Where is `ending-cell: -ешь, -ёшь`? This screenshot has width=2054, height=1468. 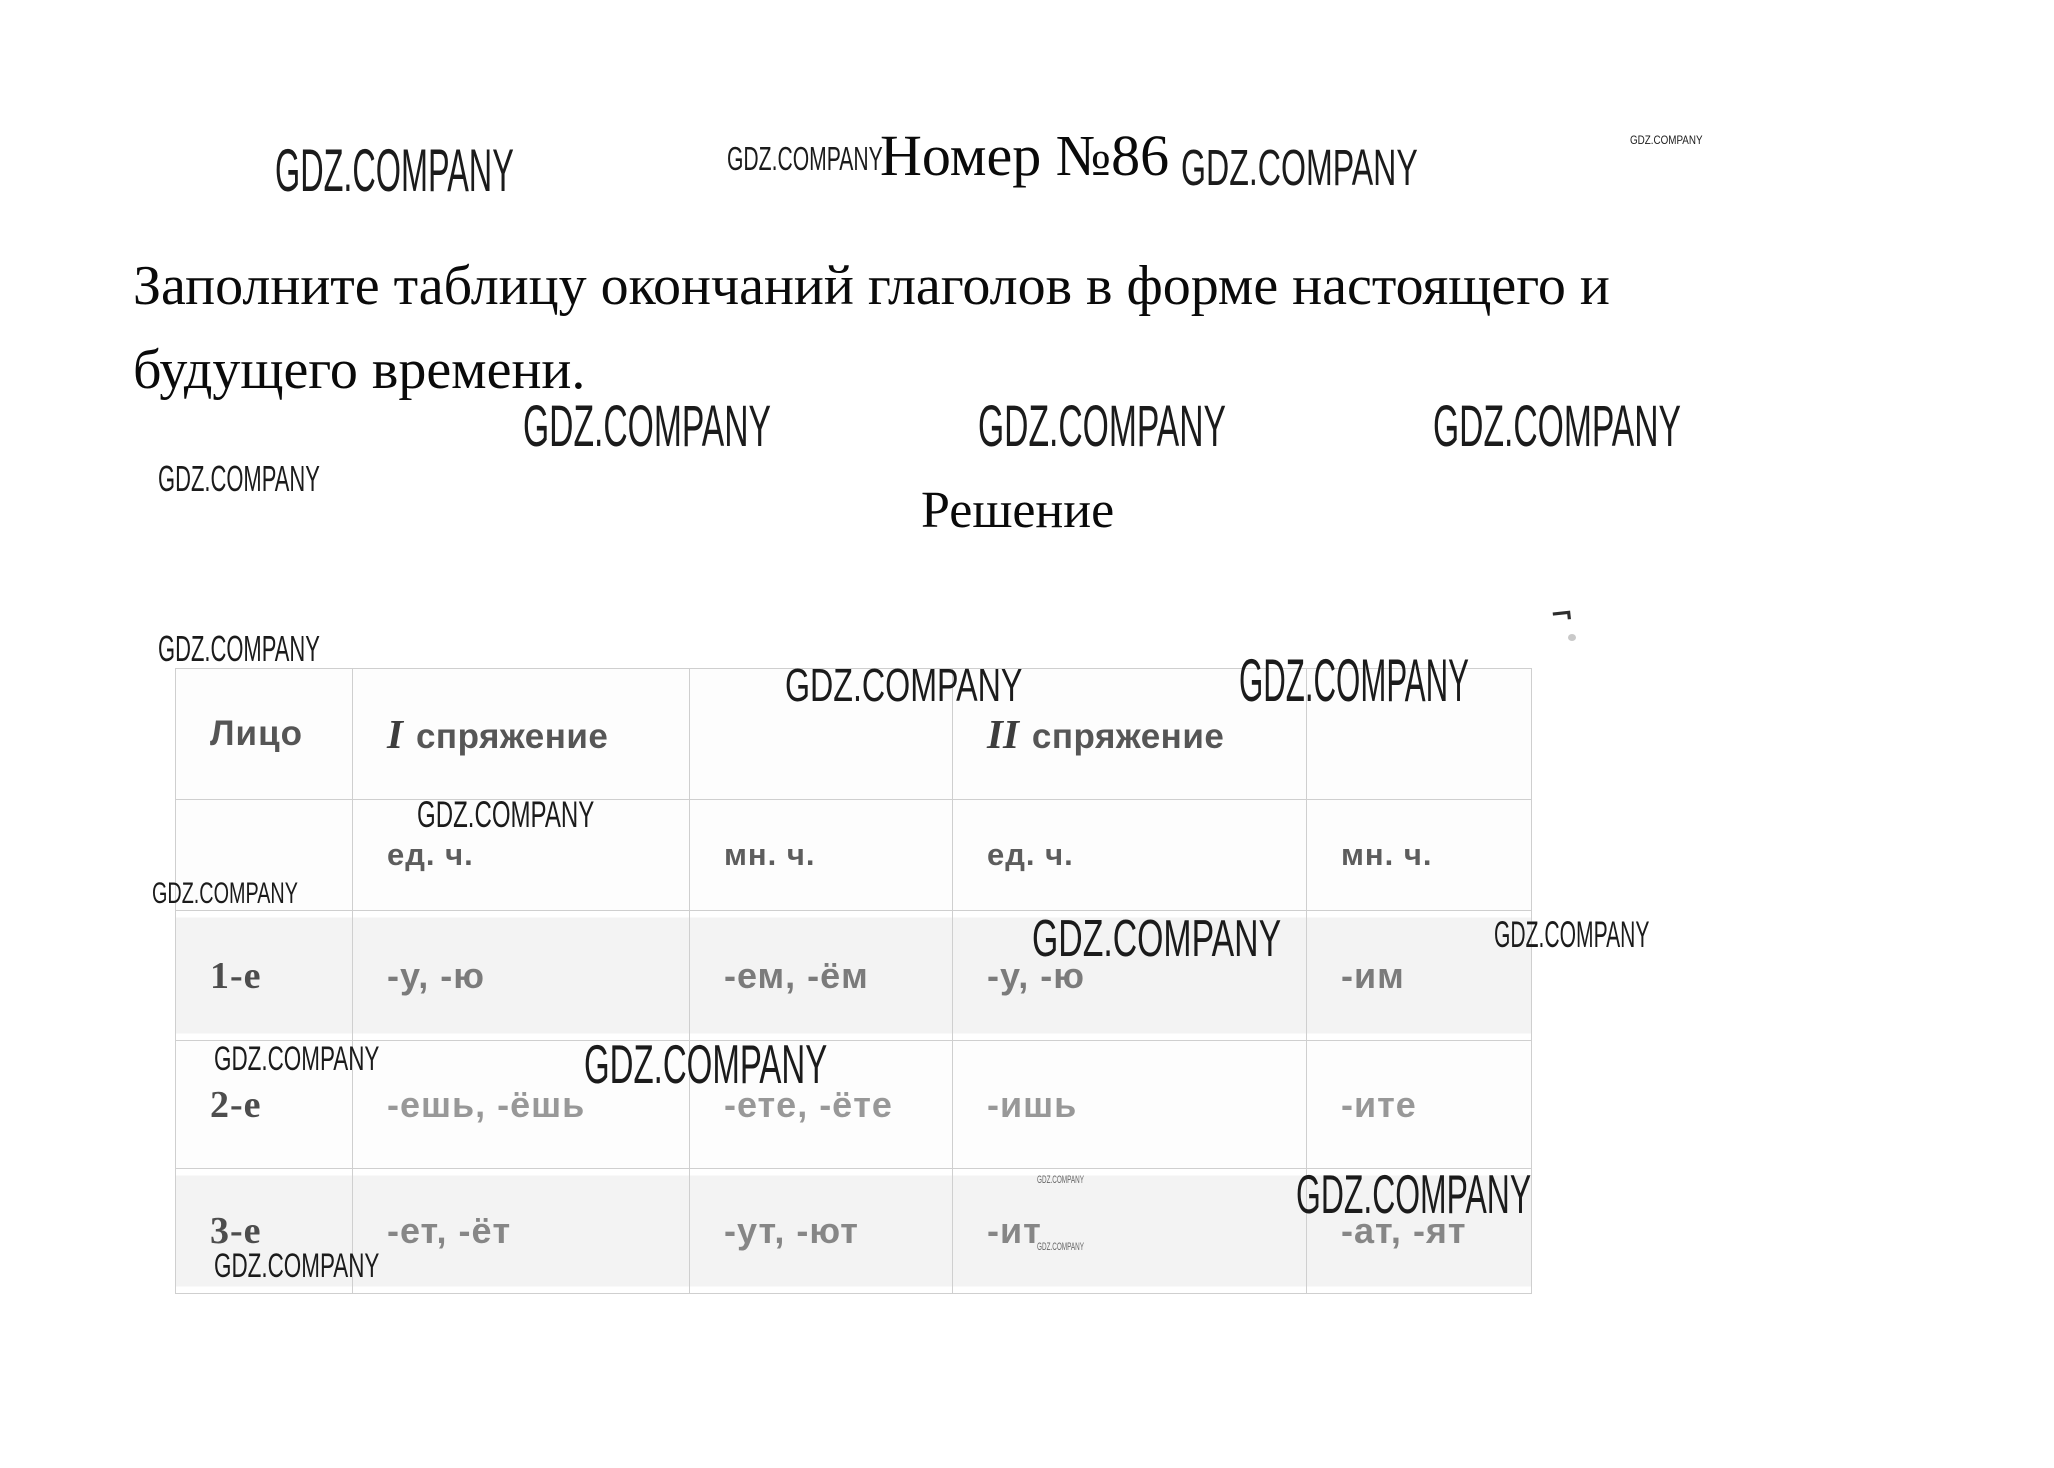 ending-cell: -ешь, -ёшь is located at coordinates (521, 1104).